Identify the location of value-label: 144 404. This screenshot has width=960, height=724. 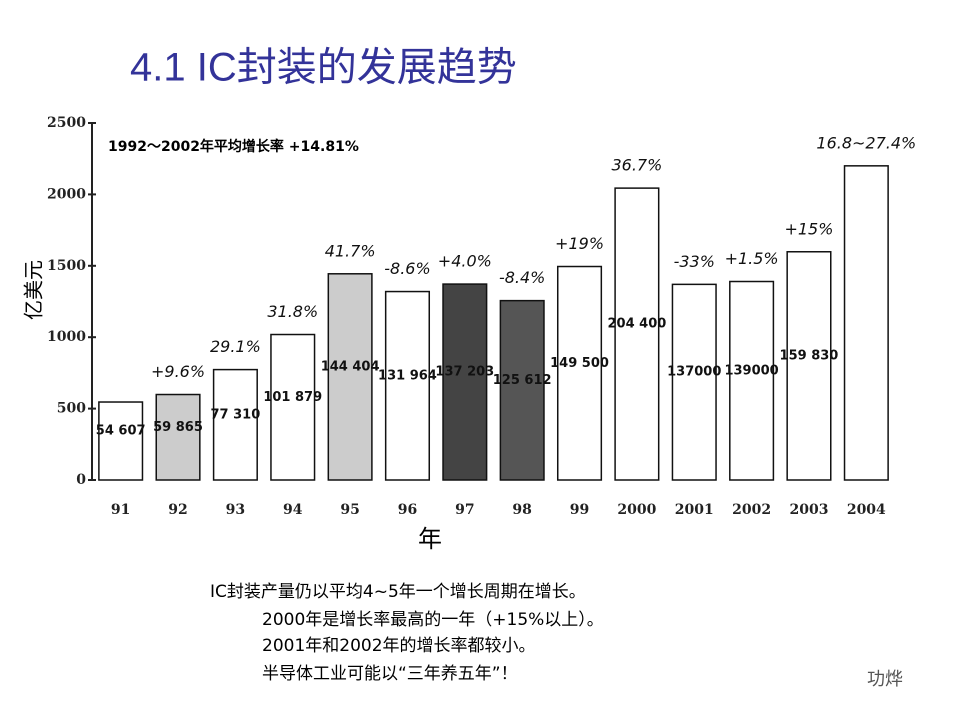
(350, 366).